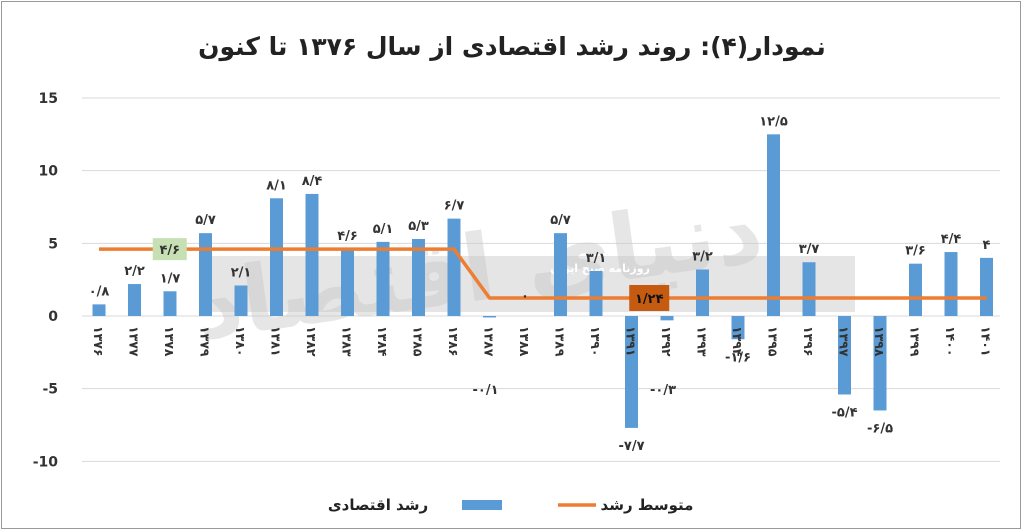 Image resolution: width=1024 pixels, height=532 pixels. Describe the element at coordinates (702, 341) in the screenshot. I see `x-tick-label: ۱۳۹۳` at that location.